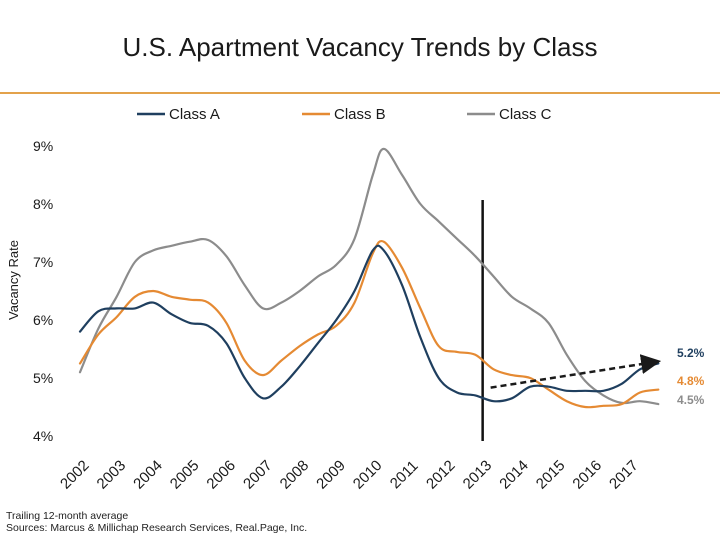 Image resolution: width=720 pixels, height=540 pixels. What do you see at coordinates (368, 475) in the screenshot?
I see `x-tick-label: 2010` at bounding box center [368, 475].